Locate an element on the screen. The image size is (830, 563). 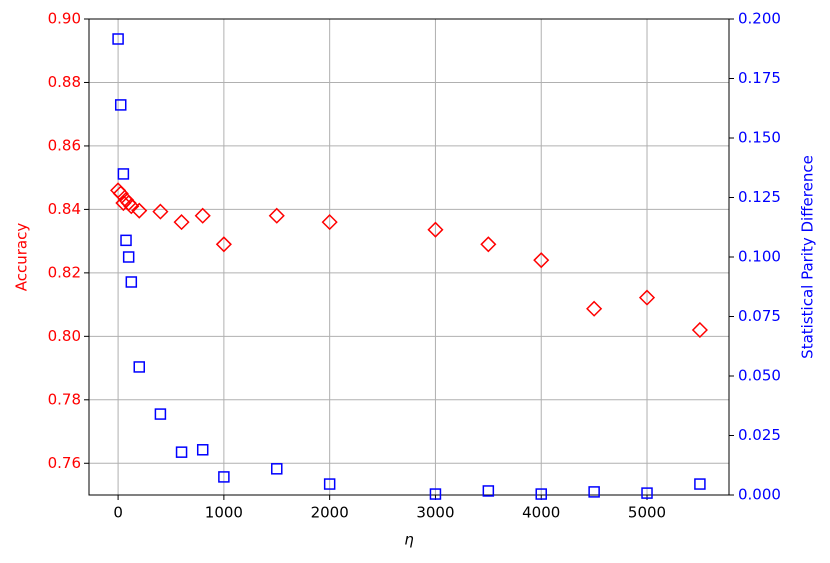
y2-tick-label: 0.175 is located at coordinates (759, 78).